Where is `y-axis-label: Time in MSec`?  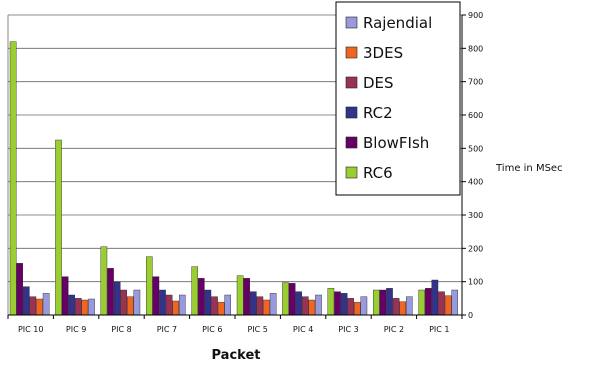
y-axis-label: Time in MSec is located at coordinates (529, 168).